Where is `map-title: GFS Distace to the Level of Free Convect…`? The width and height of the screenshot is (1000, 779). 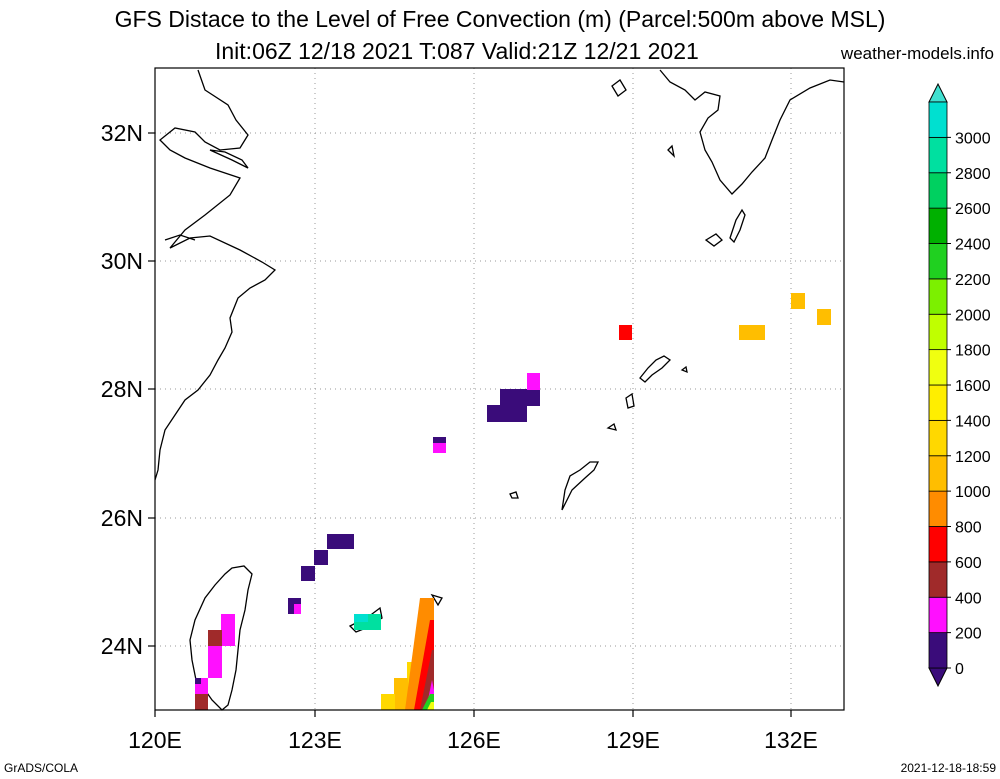
map-title: GFS Distace to the Level of Free Convect… is located at coordinates (500, 19).